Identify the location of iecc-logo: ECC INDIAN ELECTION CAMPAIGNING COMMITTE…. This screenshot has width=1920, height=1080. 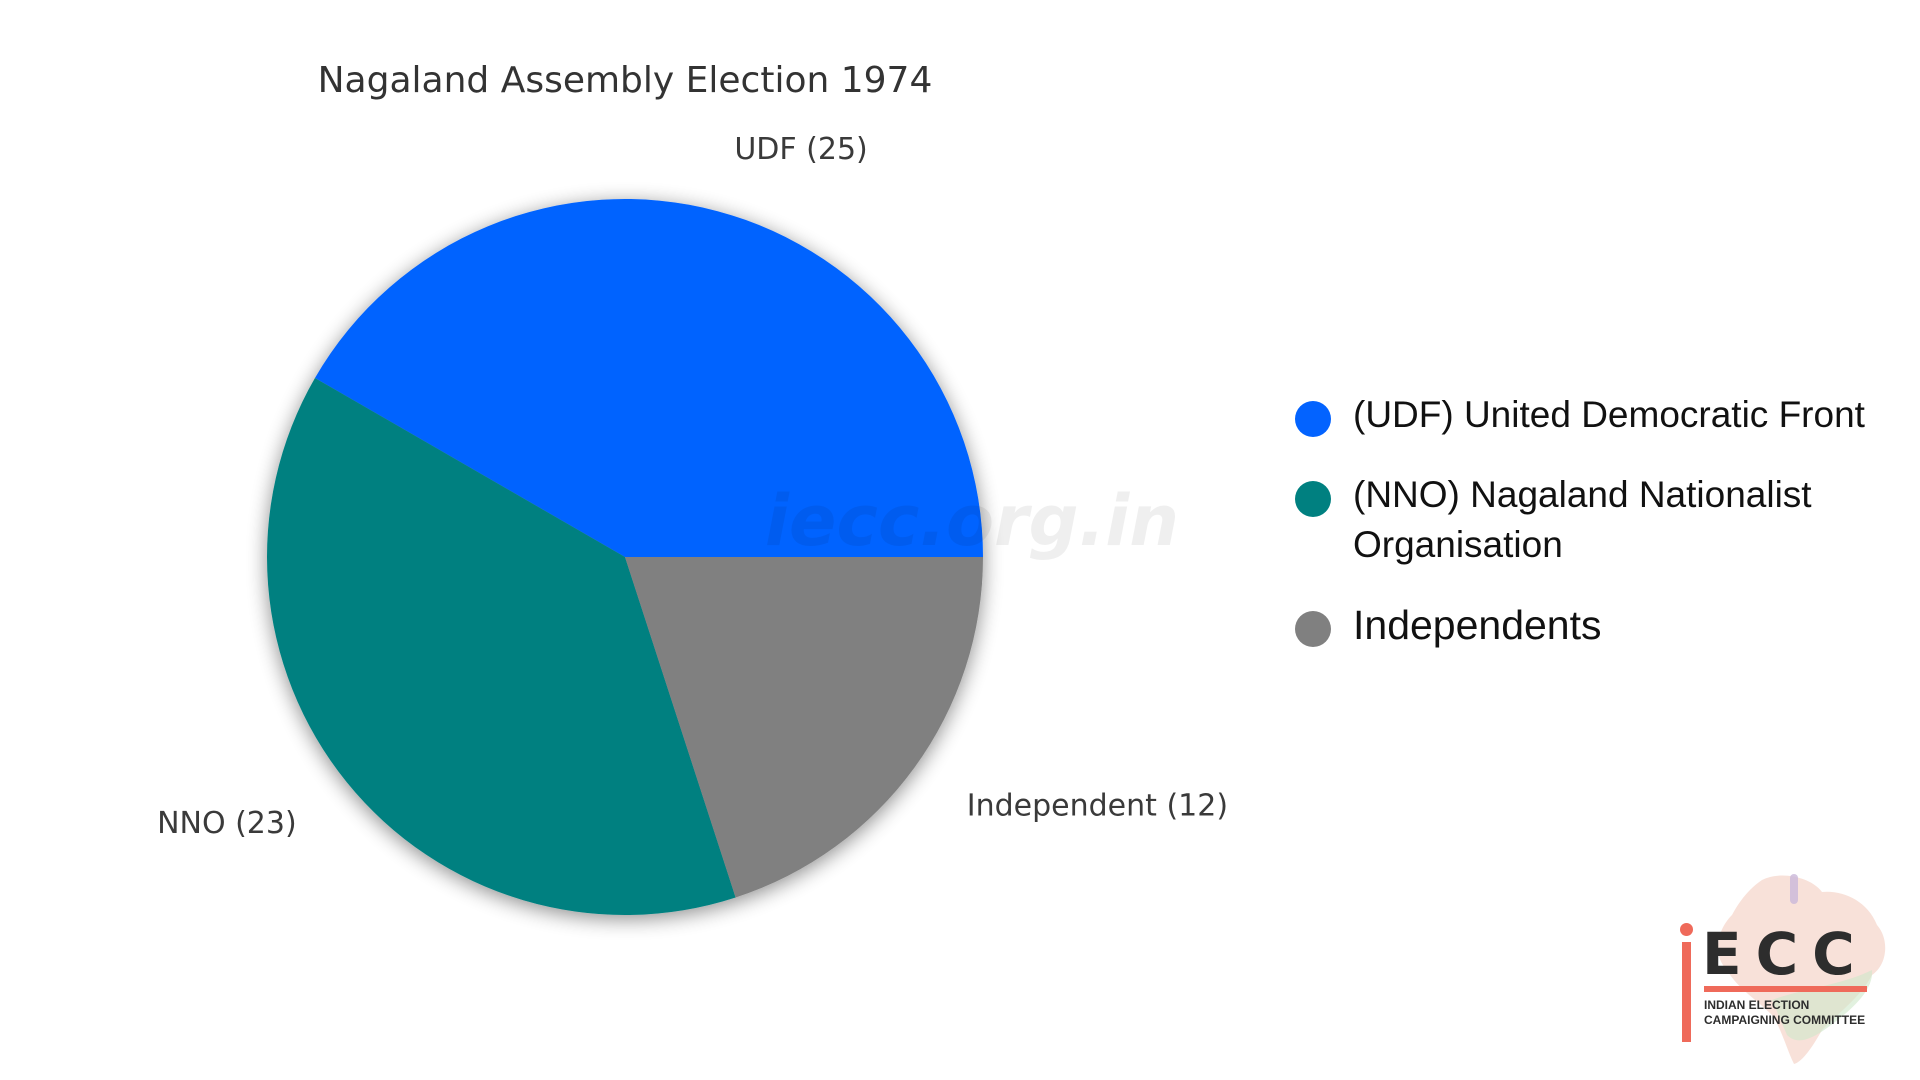
(1790, 970).